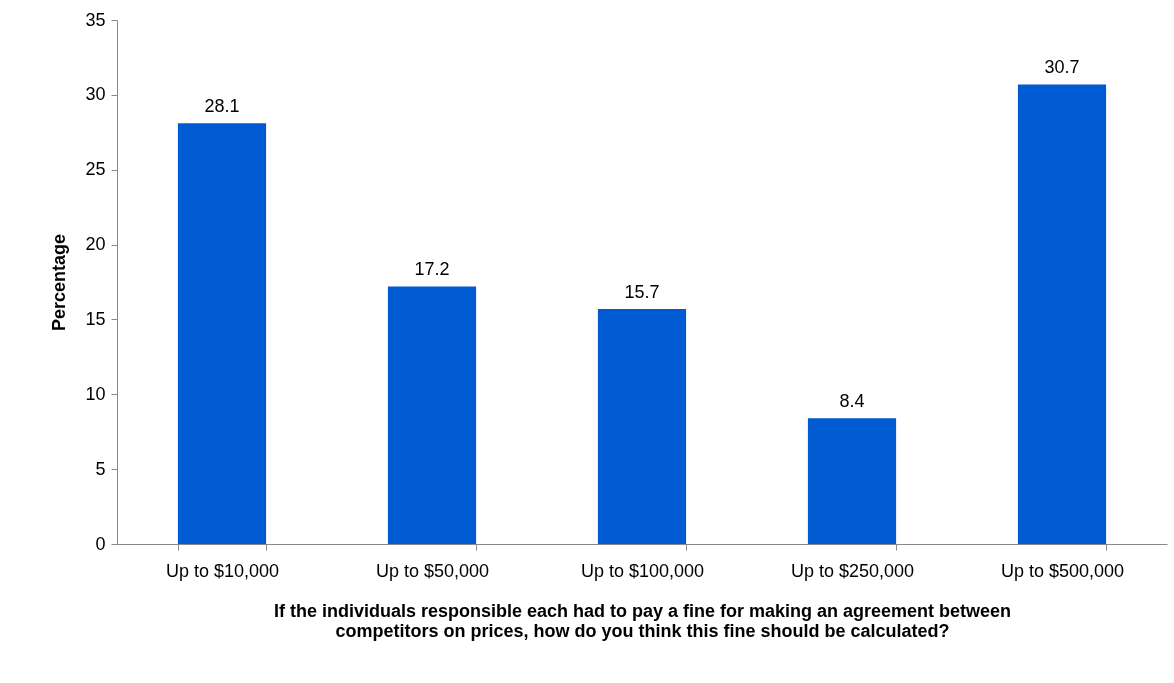 This screenshot has width=1174, height=683. Describe the element at coordinates (1062, 570) in the screenshot. I see `x-tick-label: Up to $500,000` at that location.